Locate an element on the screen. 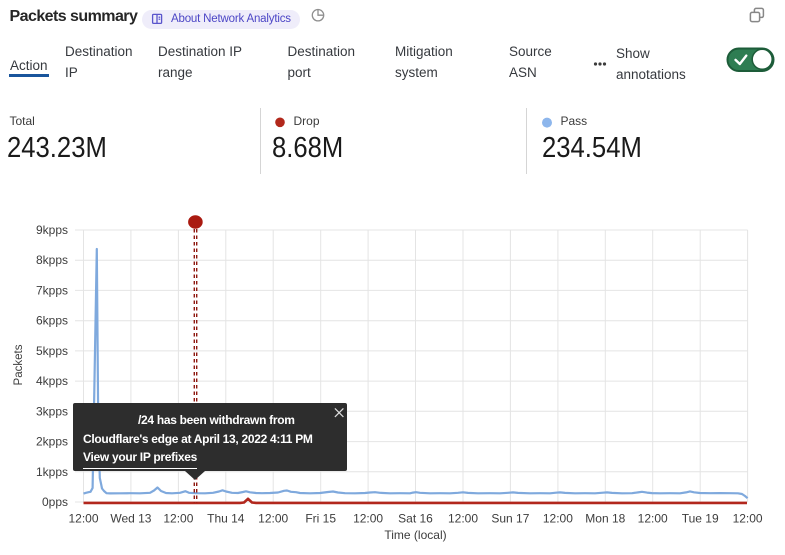 This screenshot has width=785, height=555. svg-text: Packets is located at coordinates (19, 364).